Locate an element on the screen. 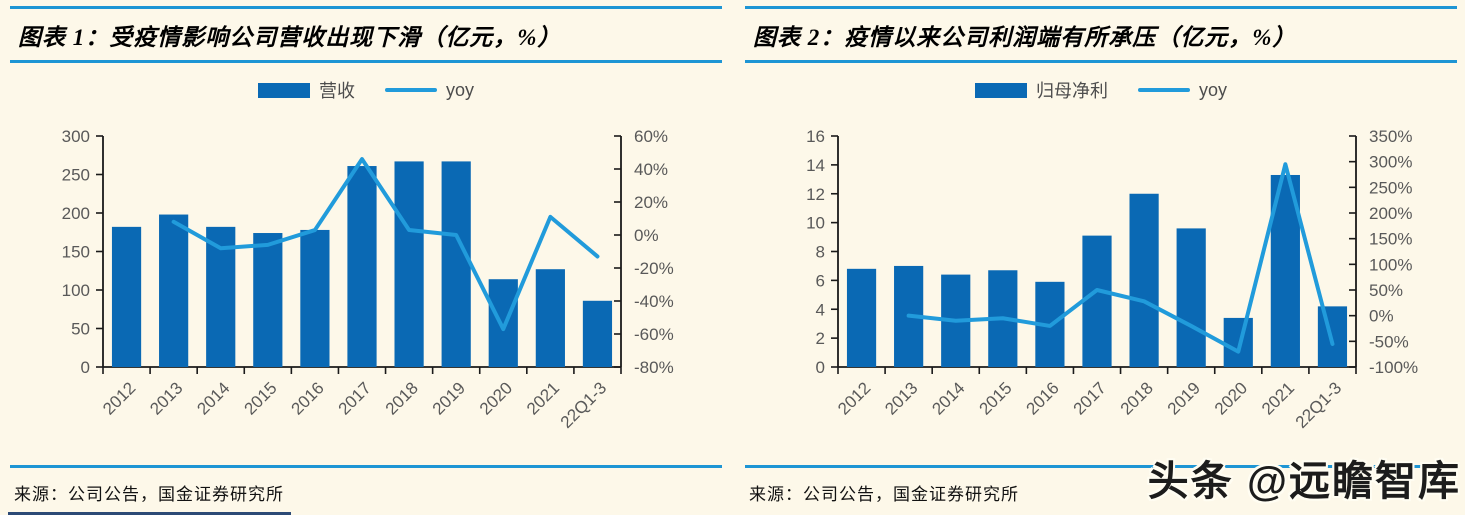 The width and height of the screenshot is (1465, 515). x-axis-category-label: 2019 is located at coordinates (1184, 398).